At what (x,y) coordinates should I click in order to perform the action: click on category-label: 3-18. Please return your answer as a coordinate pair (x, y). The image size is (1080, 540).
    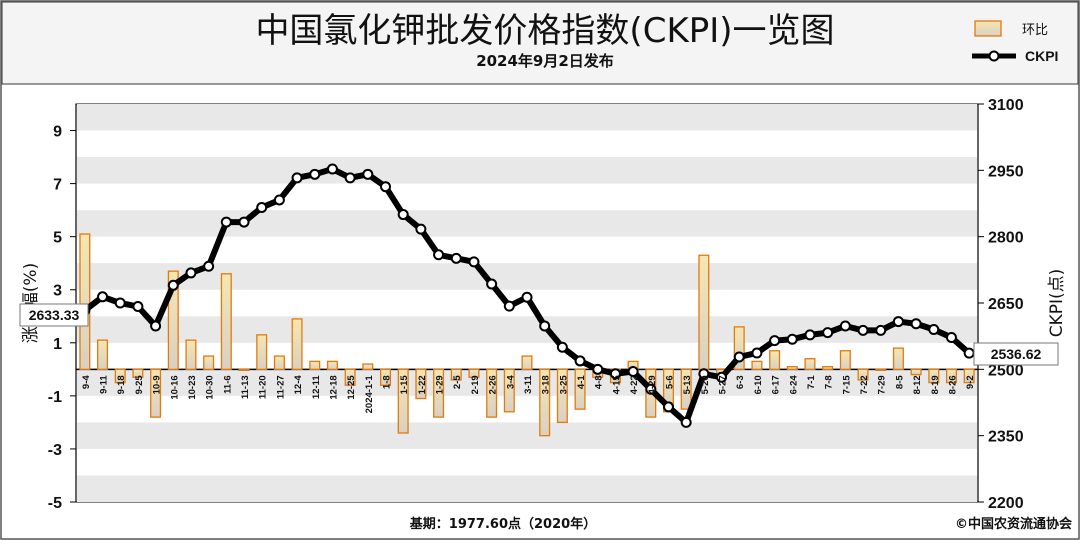
    Looking at the image, I should click on (546, 384).